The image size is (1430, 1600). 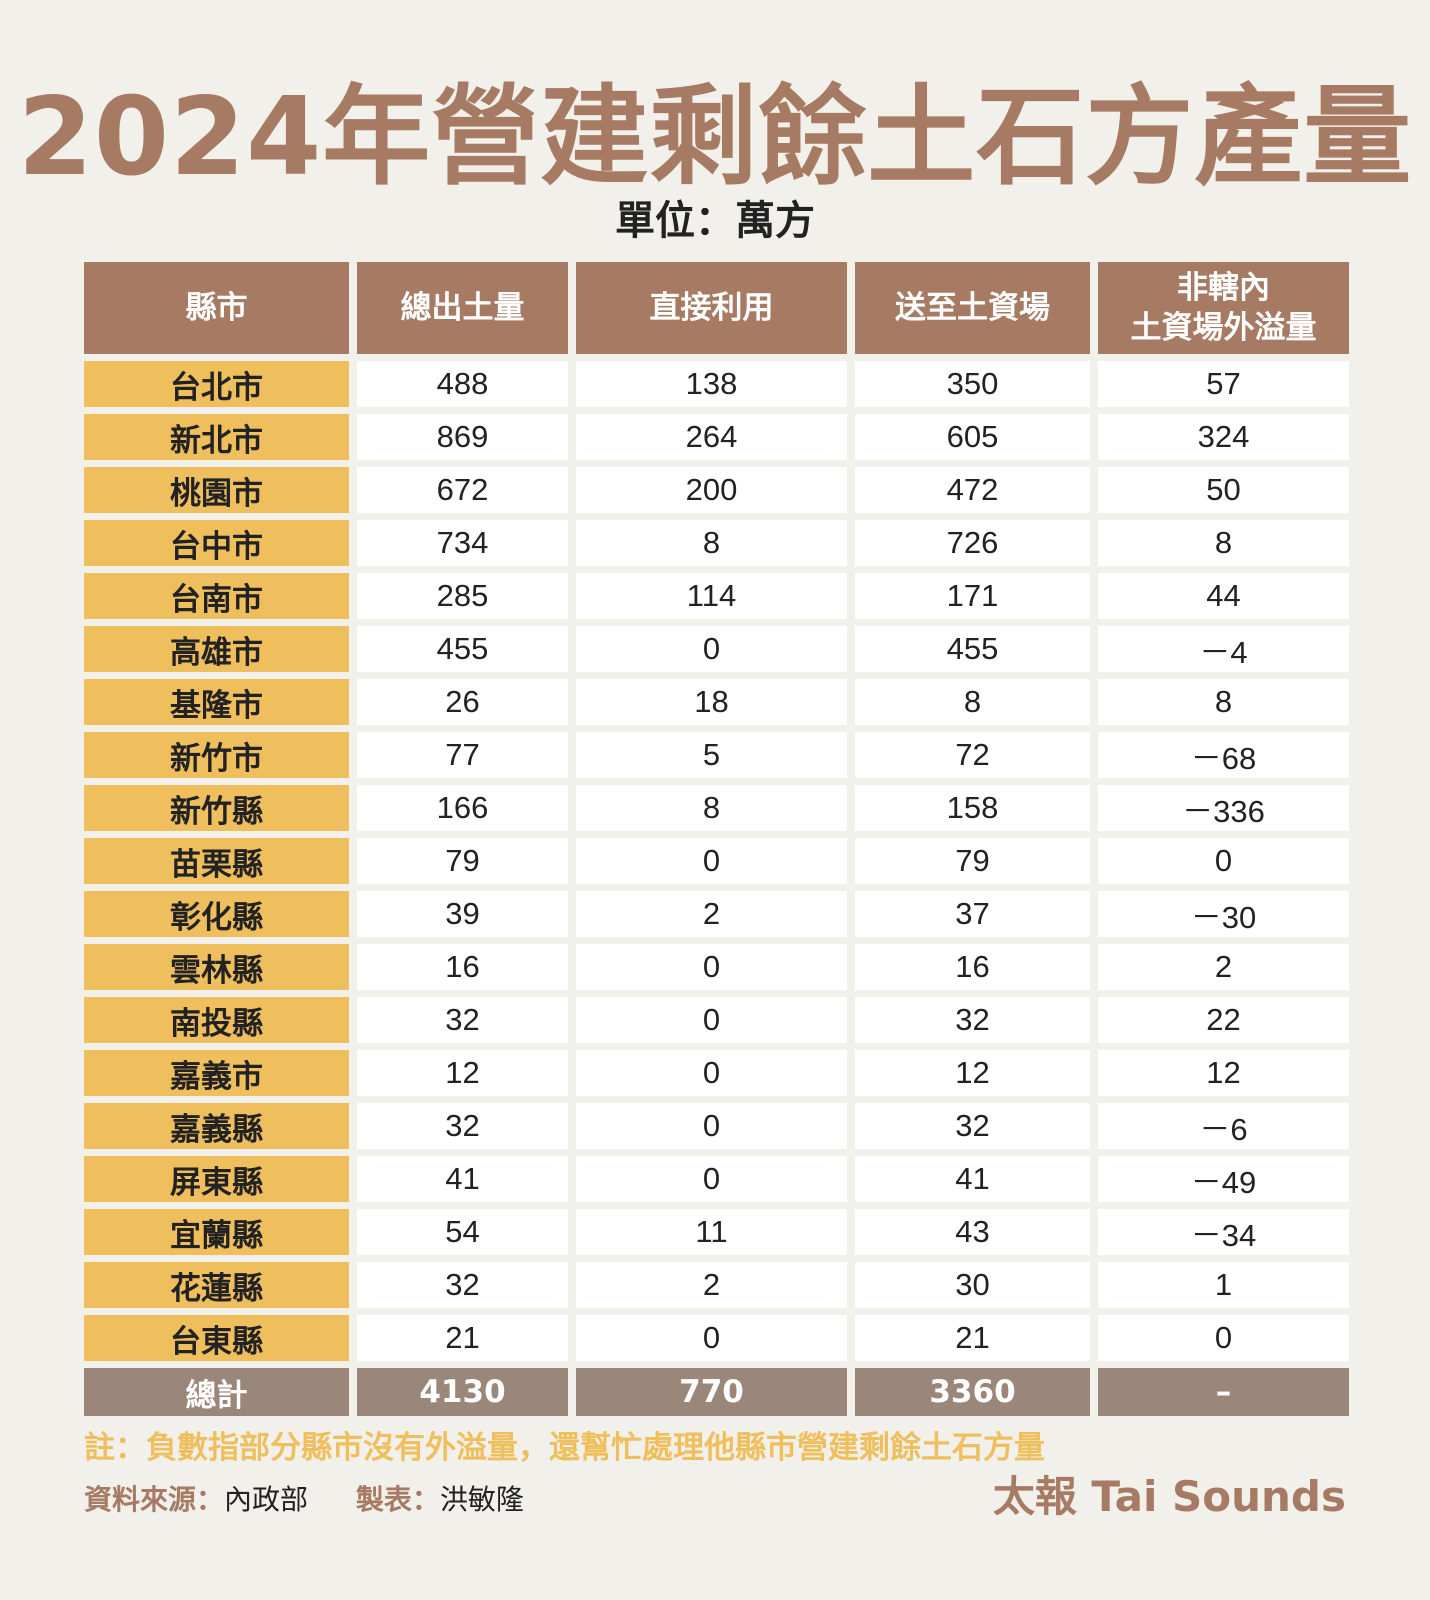 What do you see at coordinates (1223, 755) in the screenshot?
I see `table-cell: －68` at bounding box center [1223, 755].